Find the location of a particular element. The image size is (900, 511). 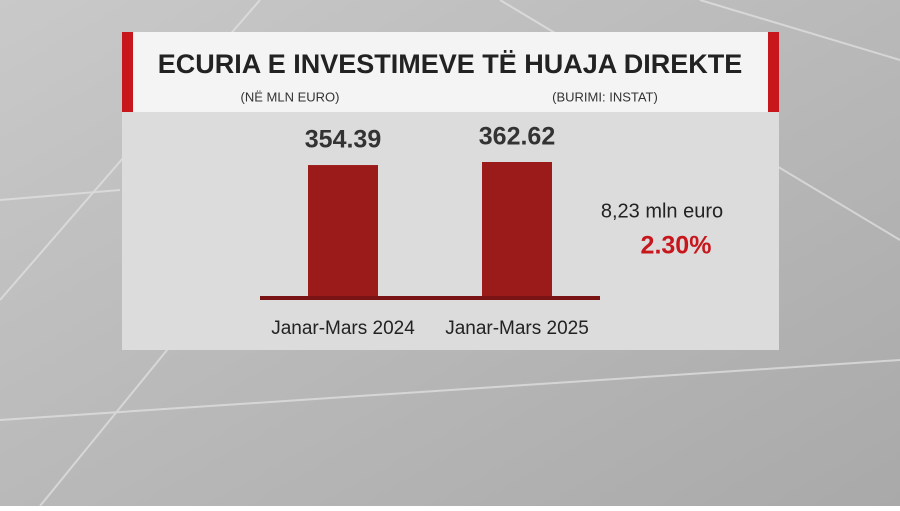

data-label: 362.62 is located at coordinates (517, 137).